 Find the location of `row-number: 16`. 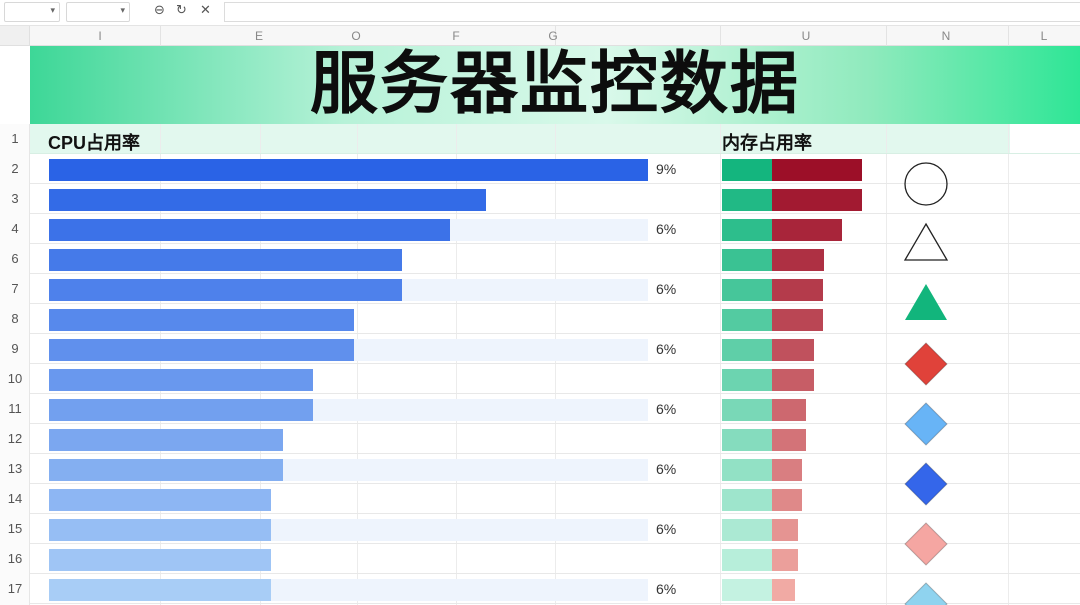

row-number: 16 is located at coordinates (15, 558).